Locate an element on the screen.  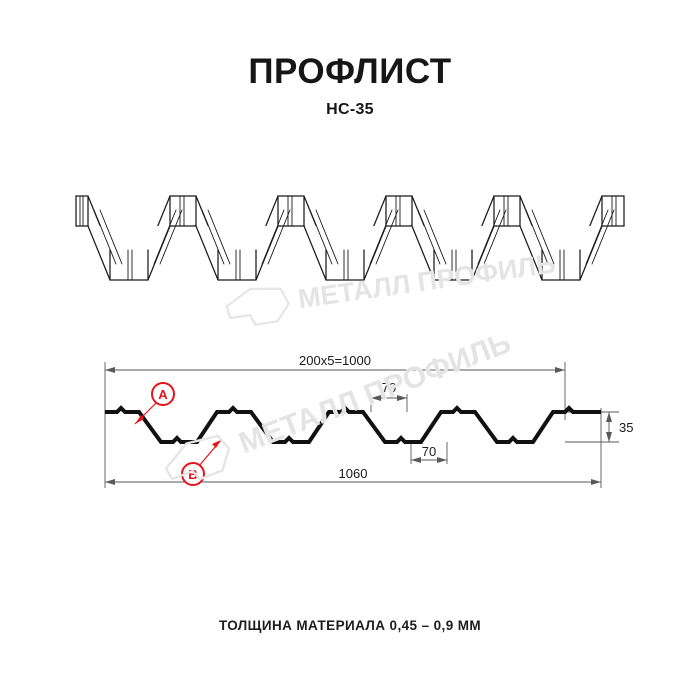
callout-a-label: A is located at coordinates (163, 394).